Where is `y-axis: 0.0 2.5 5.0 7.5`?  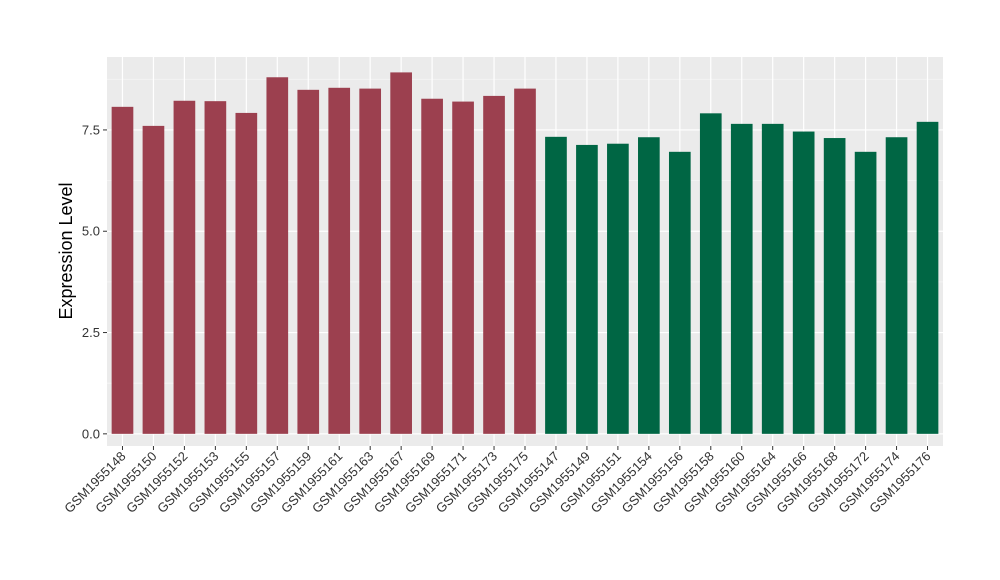
y-axis: 0.0 2.5 5.0 7.5 is located at coordinates (94, 281).